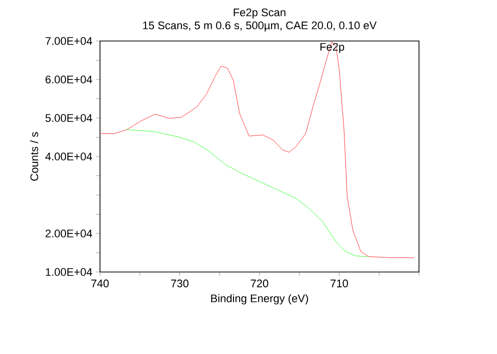 The height and width of the screenshot is (354, 497). Describe the element at coordinates (332, 47) in the screenshot. I see `annotation: Fe2p` at that location.